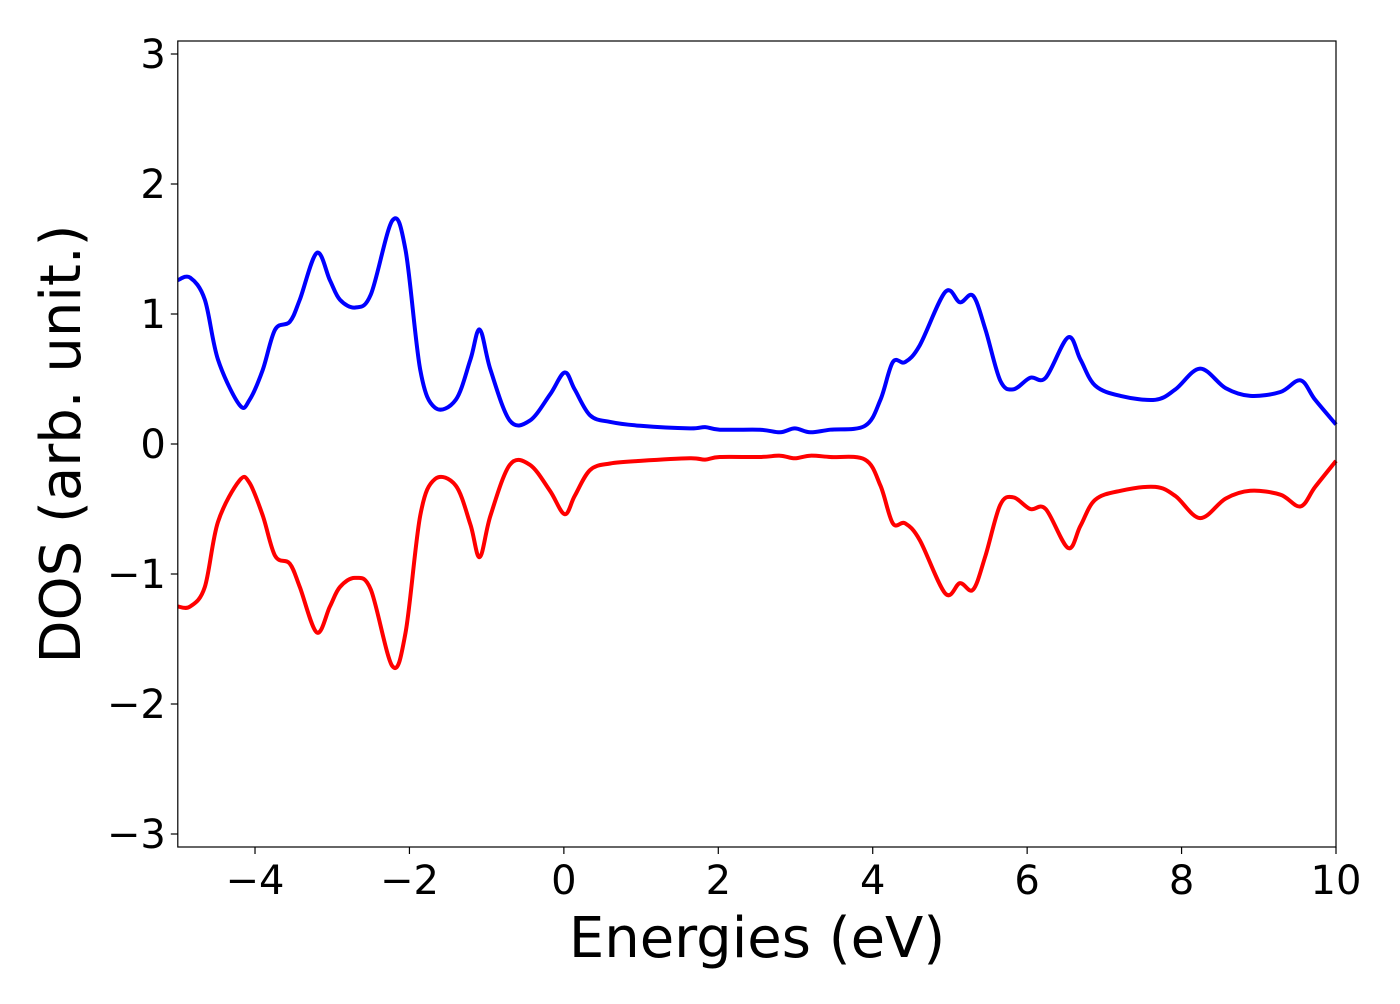  What do you see at coordinates (872, 881) in the screenshot?
I see `x-tick-label: 4` at bounding box center [872, 881].